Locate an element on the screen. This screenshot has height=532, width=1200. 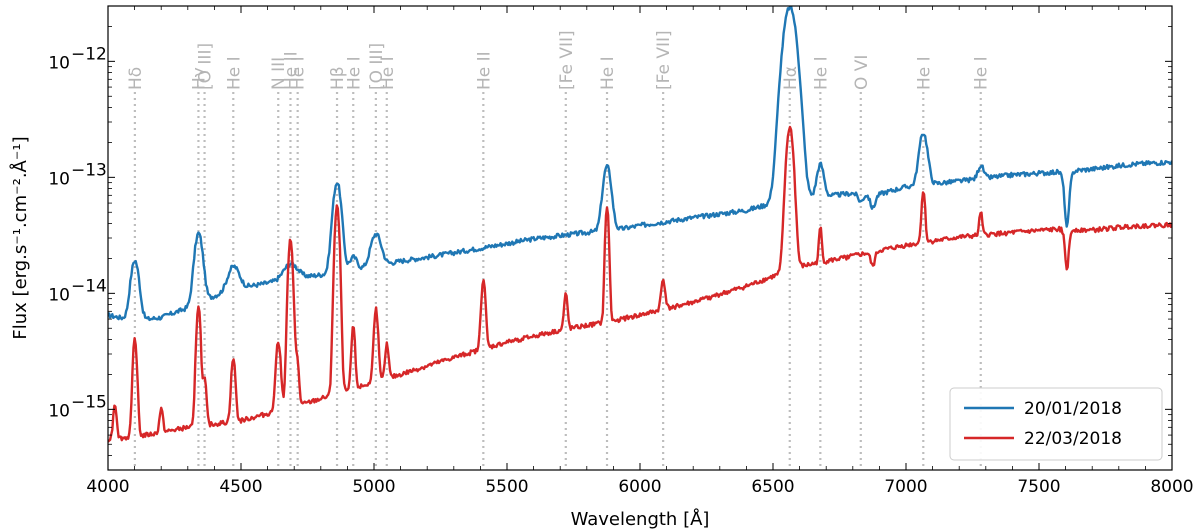
legend-label-1: 22/03/2018 is located at coordinates (1073, 439).